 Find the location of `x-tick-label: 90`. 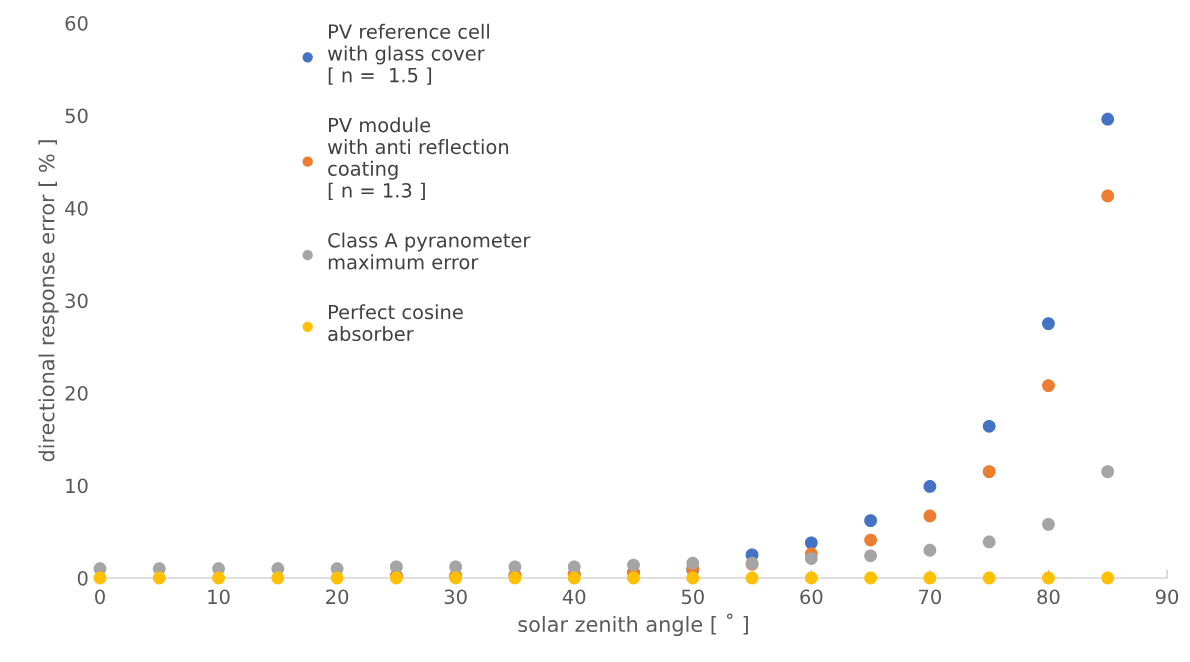

x-tick-label: 90 is located at coordinates (1167, 597).